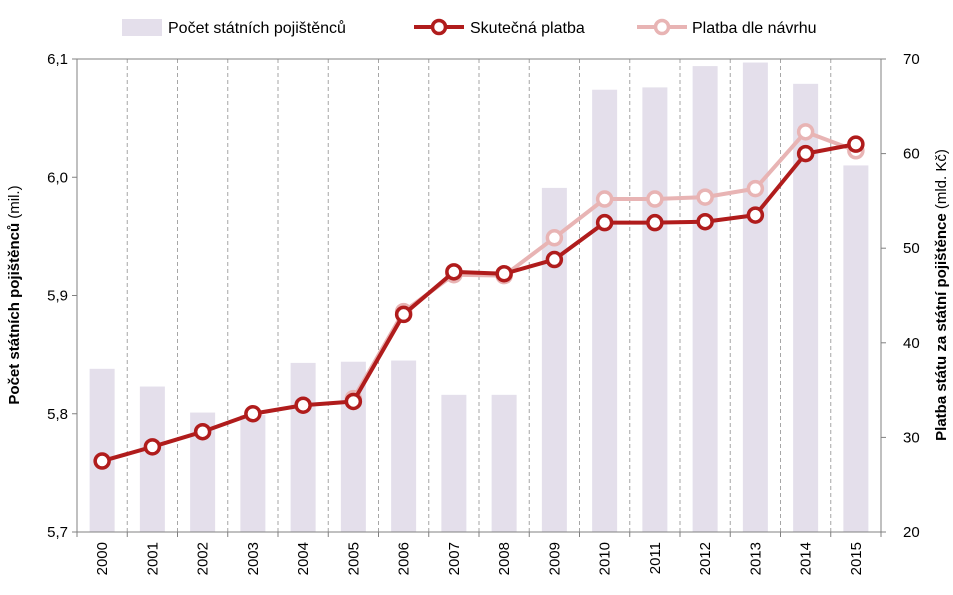 This screenshot has height=595, width=953. I want to click on left-tick-label: 6,0, so click(57, 177).